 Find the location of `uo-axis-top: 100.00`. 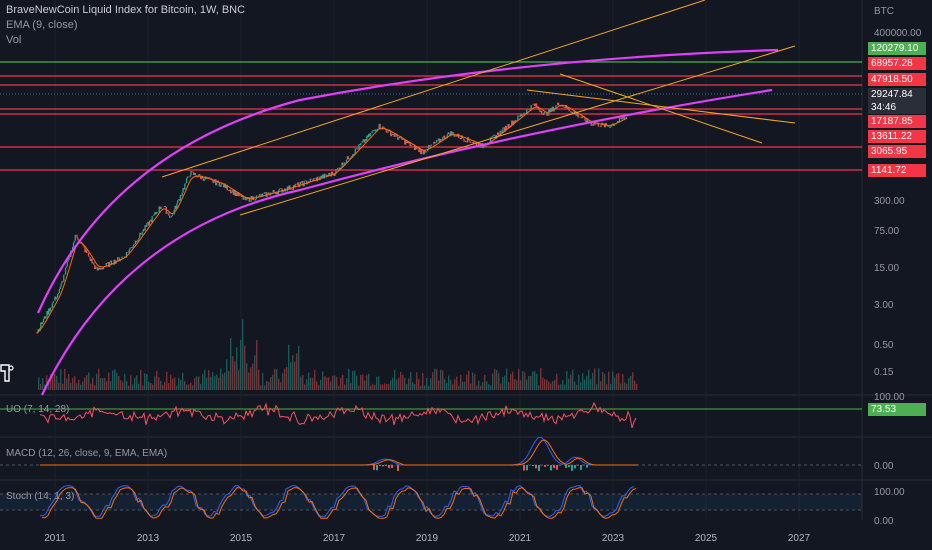

uo-axis-top: 100.00 is located at coordinates (889, 397).